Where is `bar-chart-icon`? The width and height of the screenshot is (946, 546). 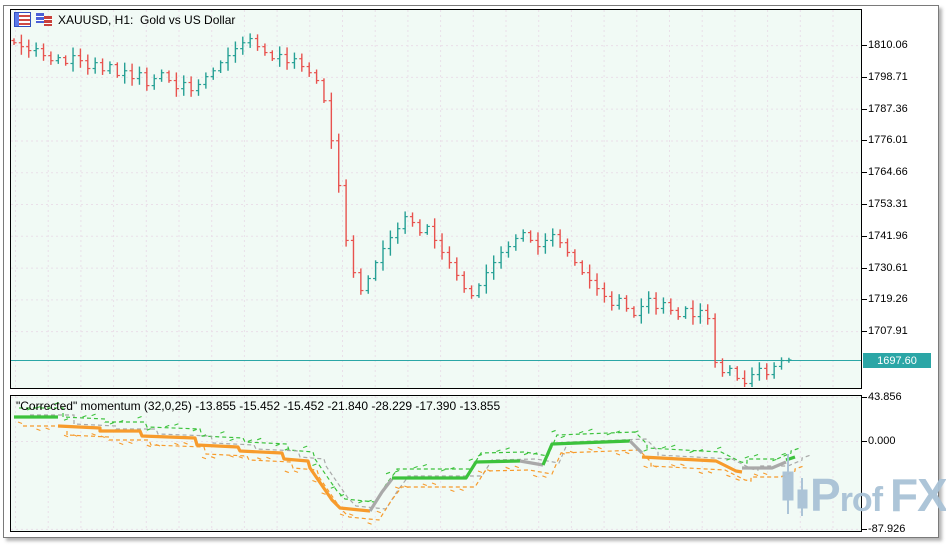 bar-chart-icon is located at coordinates (44, 19).